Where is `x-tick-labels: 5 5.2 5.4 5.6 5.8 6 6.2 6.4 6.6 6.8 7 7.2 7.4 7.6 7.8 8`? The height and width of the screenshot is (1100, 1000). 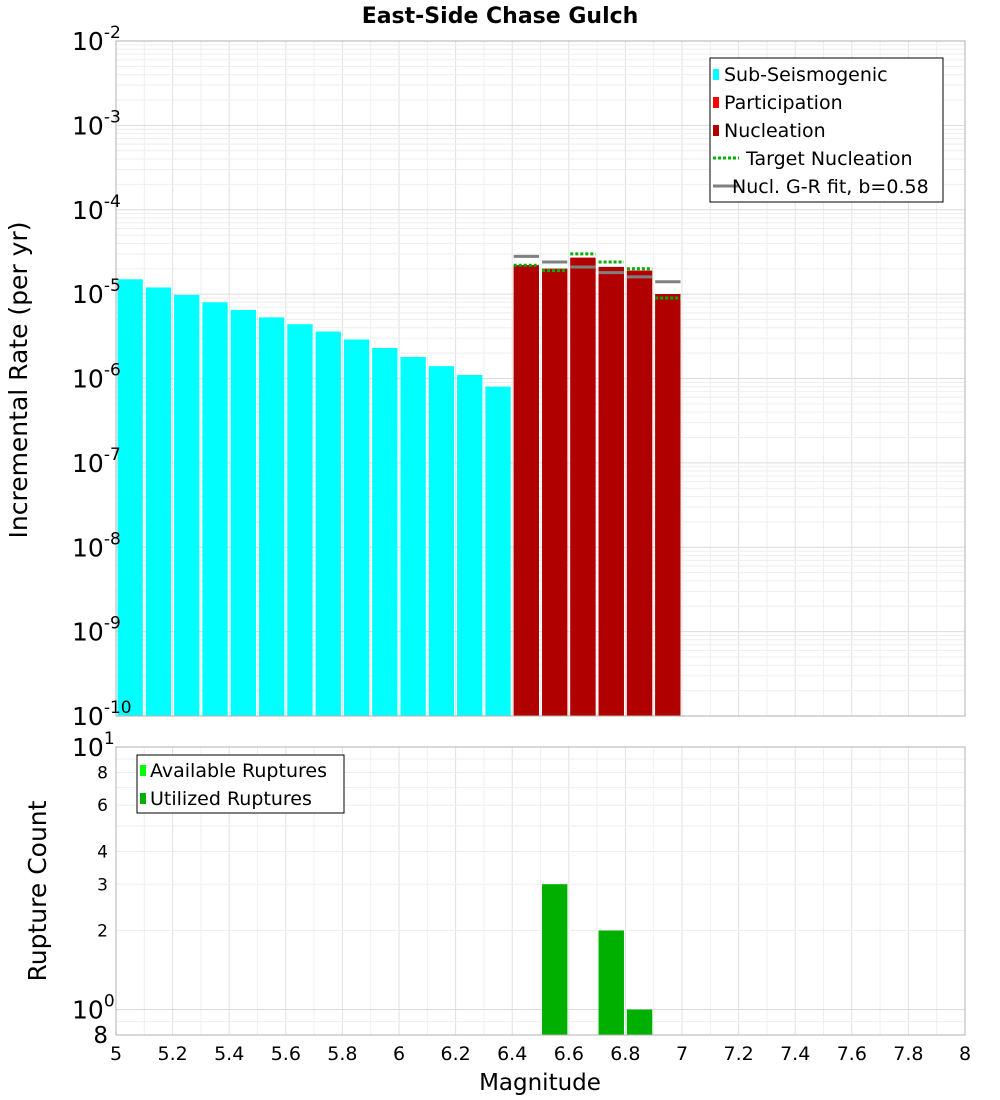
x-tick-labels: 5 5.2 5.4 5.6 5.8 6 6.2 6.4 6.6 6.8 7 7.2 7.4 7.6 7.8 8 is located at coordinates (540, 1054).